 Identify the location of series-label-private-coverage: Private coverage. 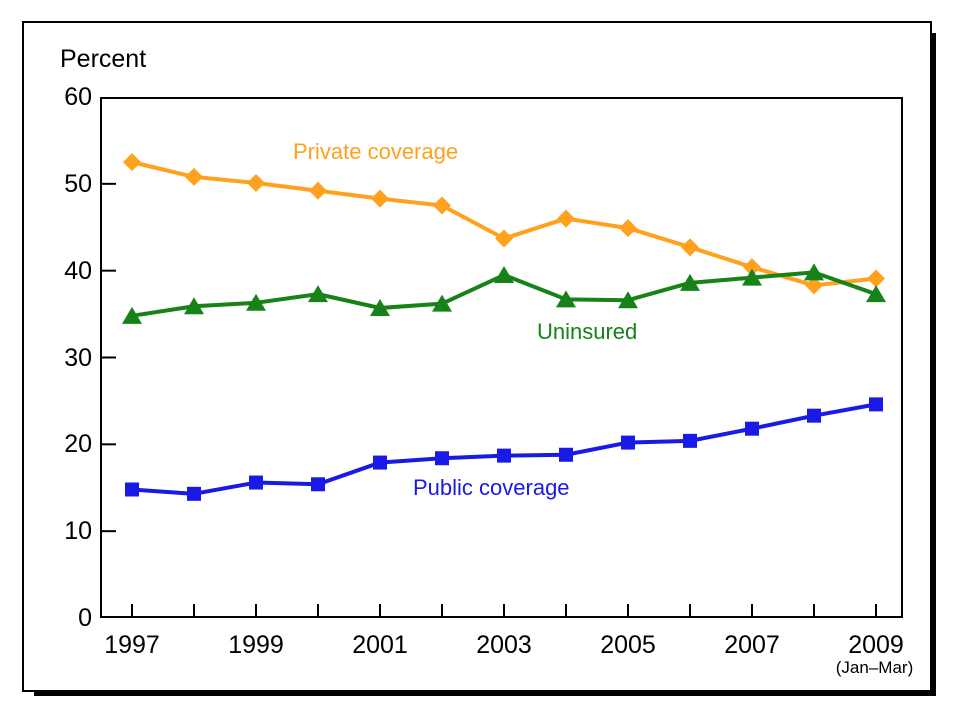
(376, 151).